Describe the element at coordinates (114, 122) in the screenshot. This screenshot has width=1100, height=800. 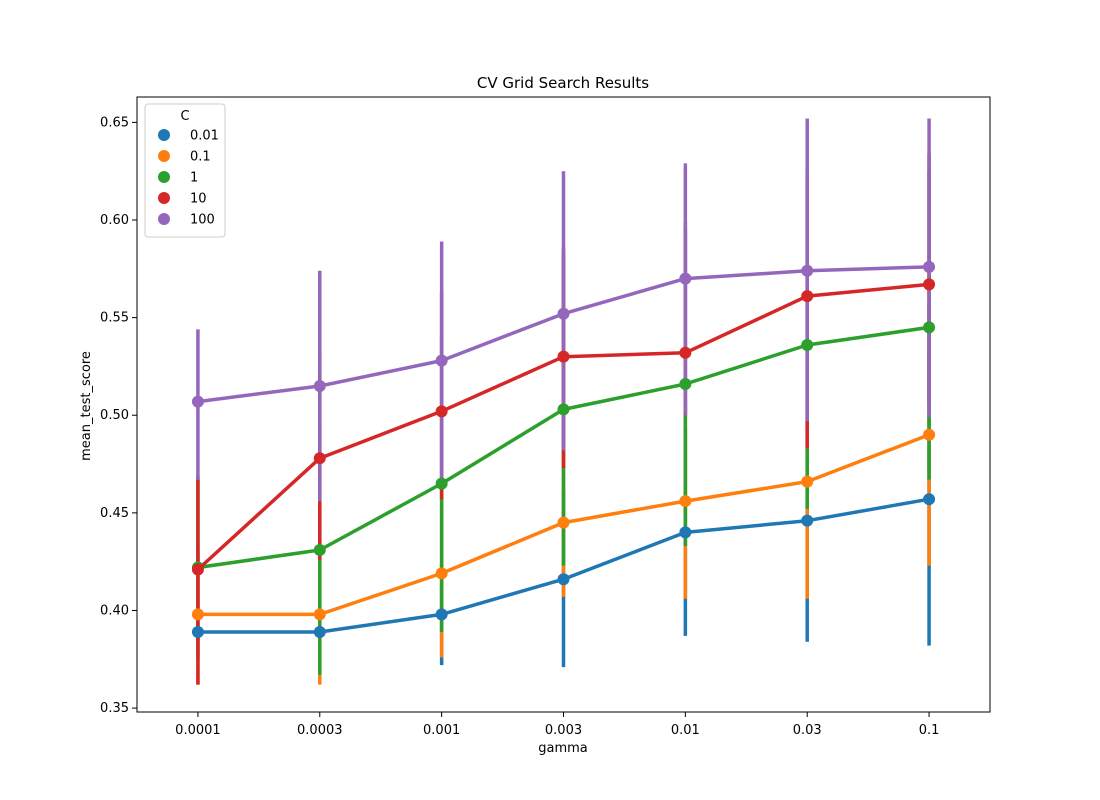
I see `y-tick-label: 0.65` at that location.